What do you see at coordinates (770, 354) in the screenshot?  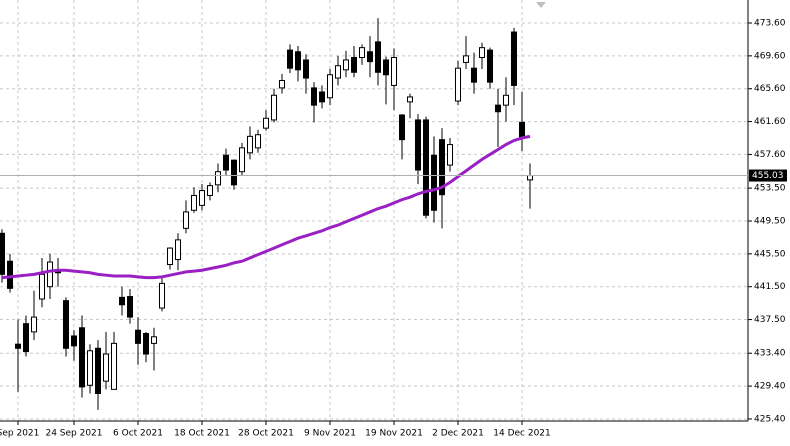 I see `y-tick-label: 433.40` at bounding box center [770, 354].